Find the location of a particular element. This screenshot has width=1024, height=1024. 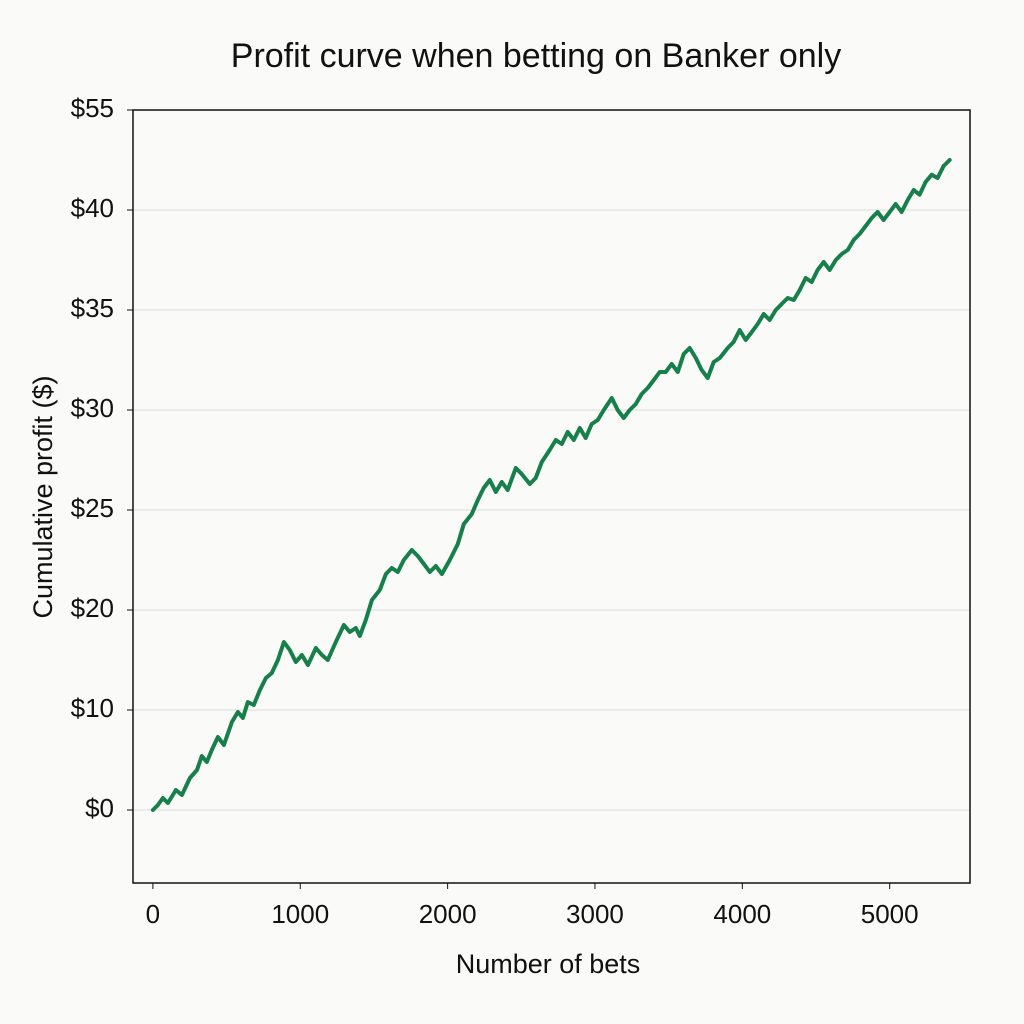

x-tick-label: 5000 is located at coordinates (890, 914).